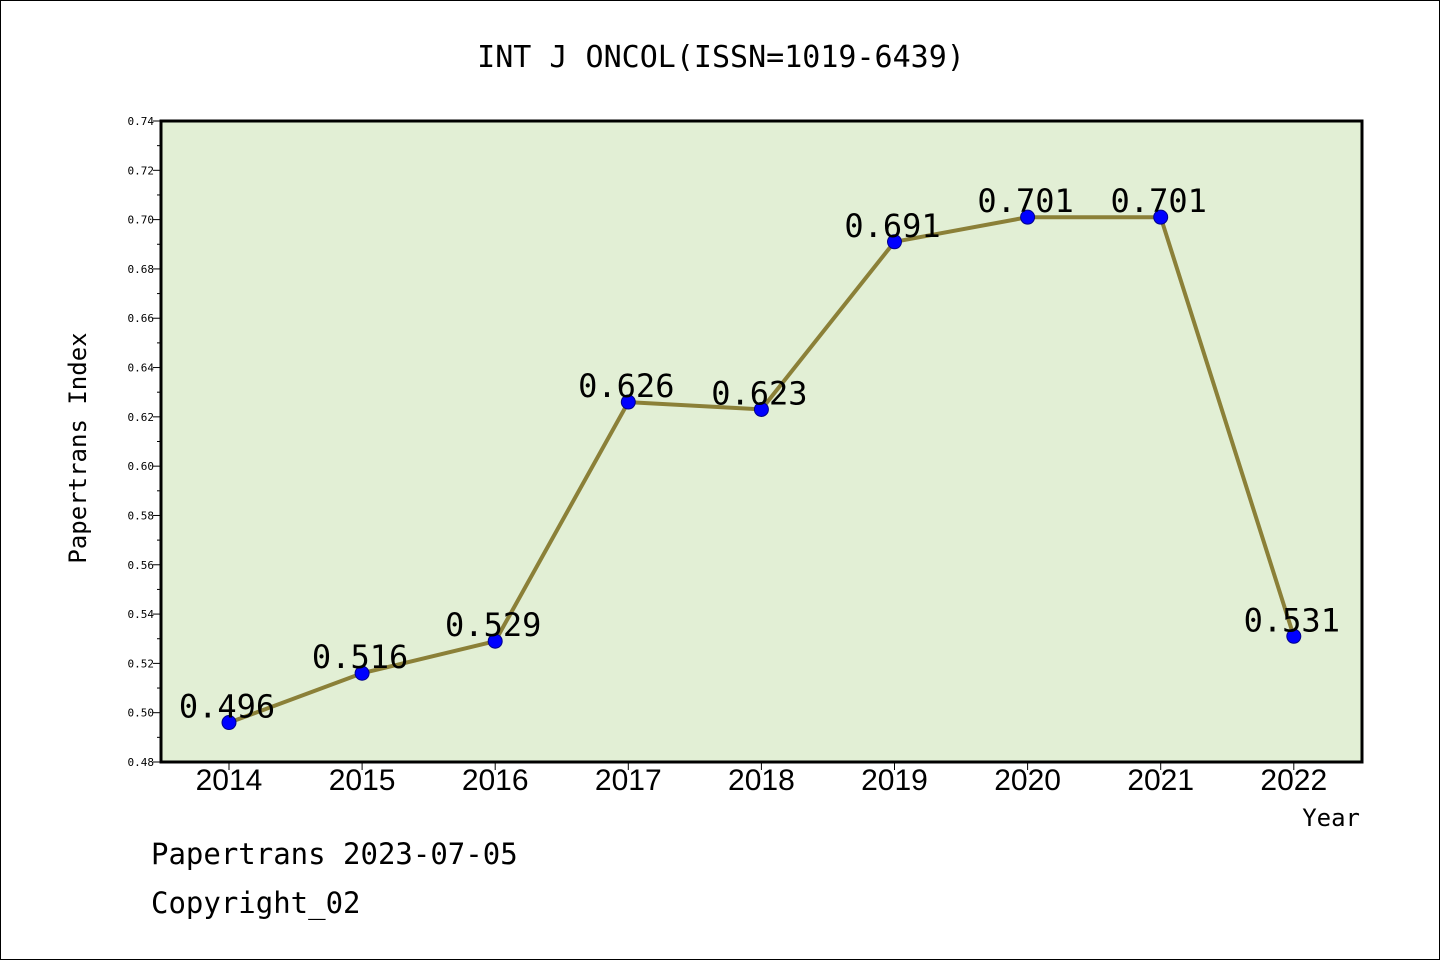 This screenshot has height=961, width=1440. I want to click on data-label: 0.516, so click(360, 657).